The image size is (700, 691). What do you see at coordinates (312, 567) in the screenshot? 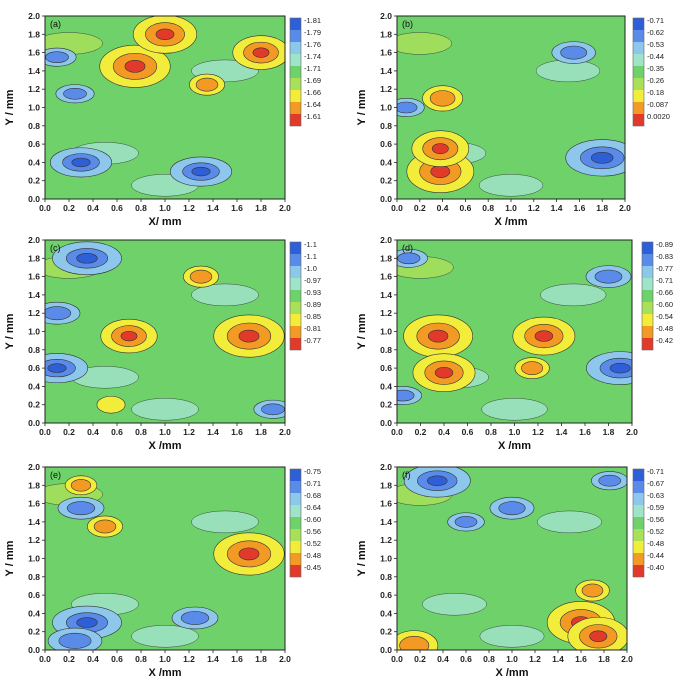
I see `colorbar-label: -0.45` at bounding box center [312, 567].